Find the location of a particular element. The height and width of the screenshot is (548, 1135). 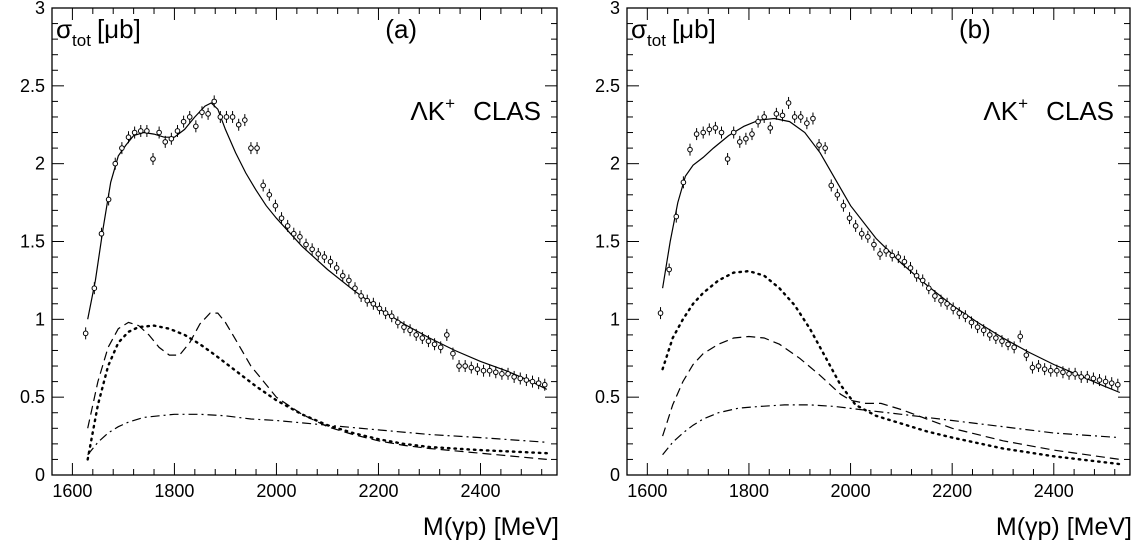

y-tick-label: 1.5 is located at coordinates (32, 242).